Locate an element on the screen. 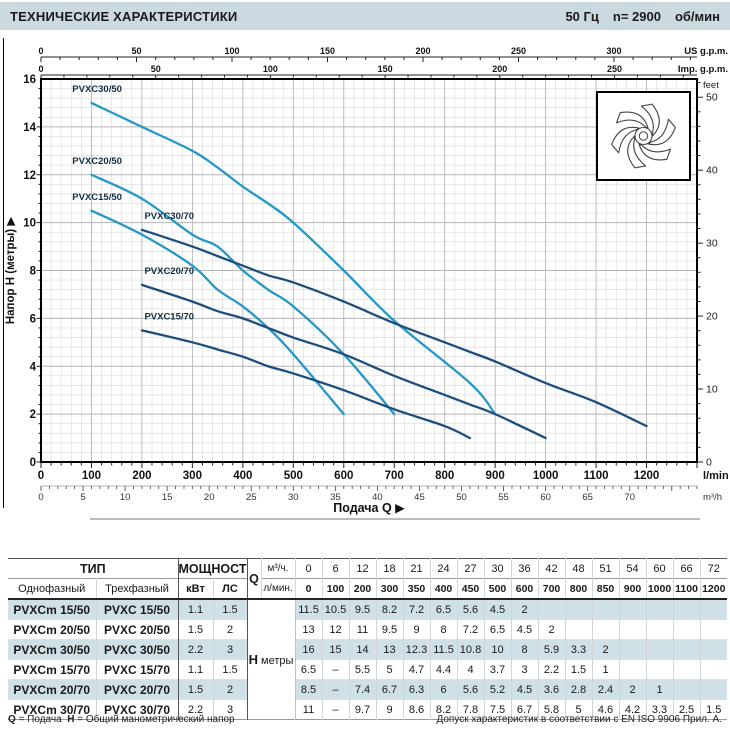 The height and width of the screenshot is (738, 730). curve-label-PVXC15/70: PVXC15/70 is located at coordinates (169, 317).